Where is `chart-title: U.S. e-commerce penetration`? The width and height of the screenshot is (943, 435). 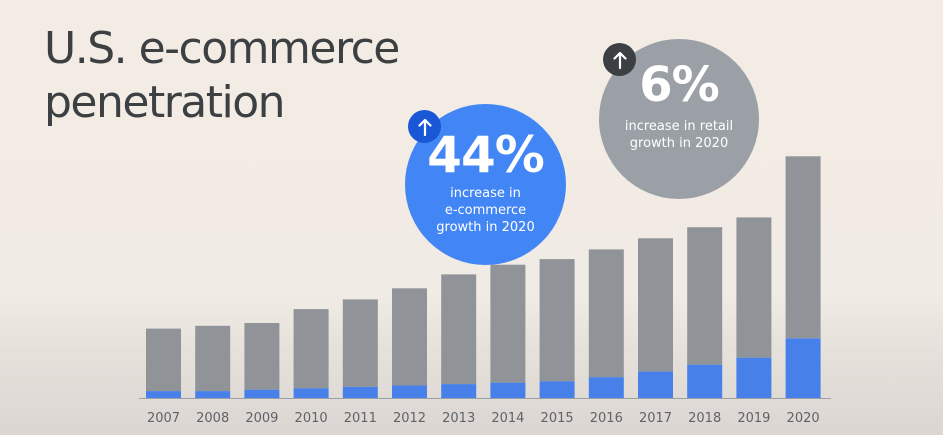 chart-title: U.S. e-commerce penetration is located at coordinates (222, 76).